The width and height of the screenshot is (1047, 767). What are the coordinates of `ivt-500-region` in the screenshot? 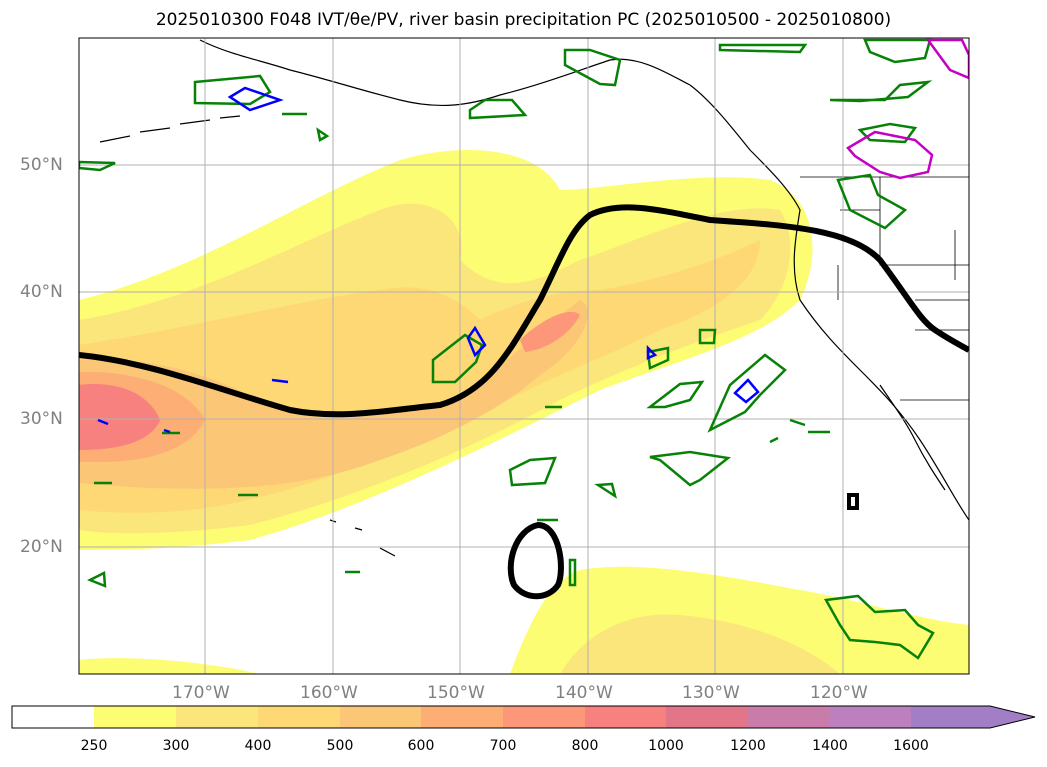 It's located at (333, 394).